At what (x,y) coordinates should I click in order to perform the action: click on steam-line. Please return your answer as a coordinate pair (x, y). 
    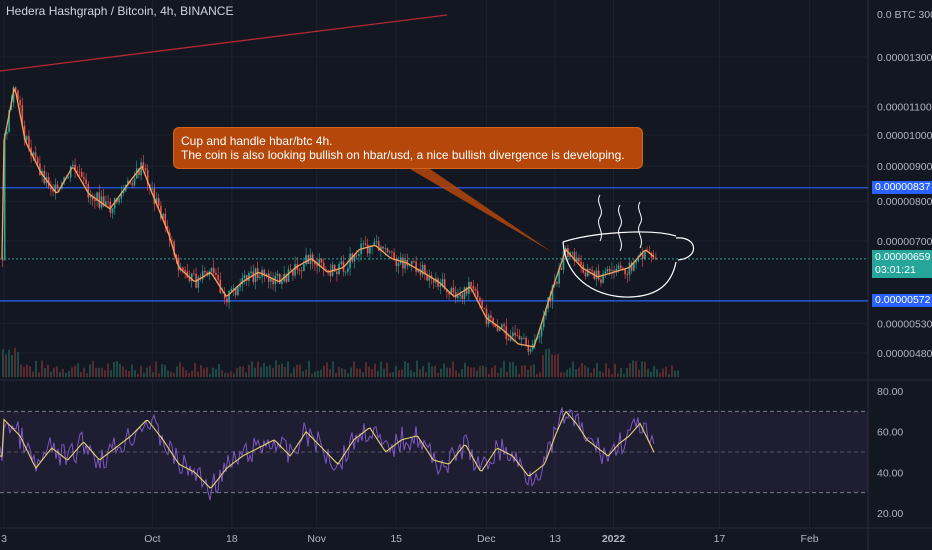
    Looking at the image, I should click on (600, 218).